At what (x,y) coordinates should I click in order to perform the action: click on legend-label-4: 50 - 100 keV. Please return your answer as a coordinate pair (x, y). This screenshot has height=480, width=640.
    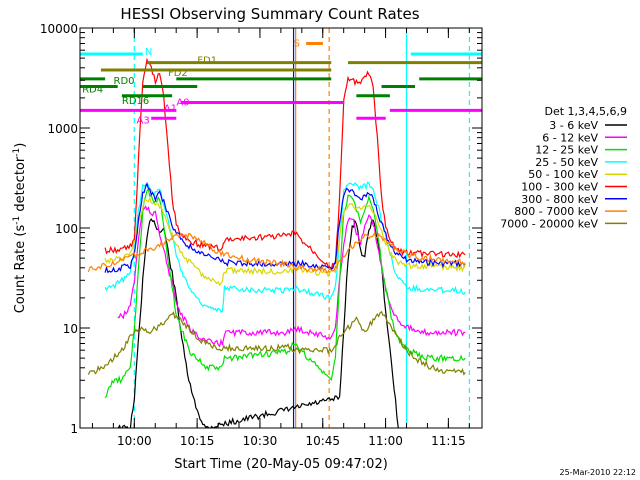
    Looking at the image, I should click on (563, 174).